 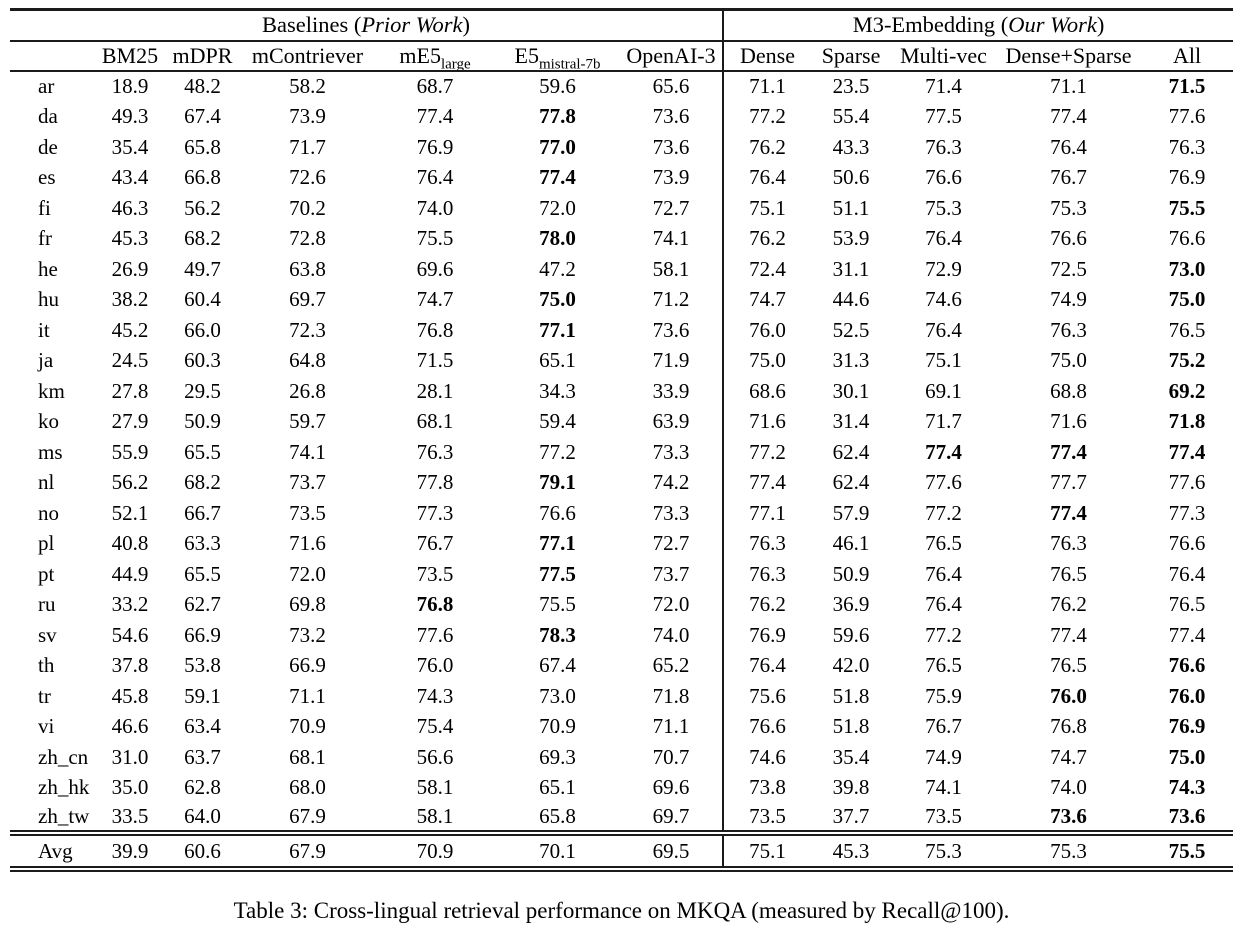 What do you see at coordinates (130, 390) in the screenshot?
I see `score-cell: 27.8` at bounding box center [130, 390].